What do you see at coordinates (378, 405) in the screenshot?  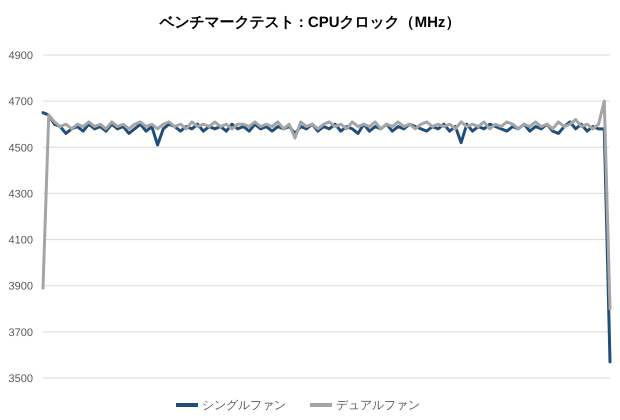 I see `legend-label: デュアルファン` at bounding box center [378, 405].